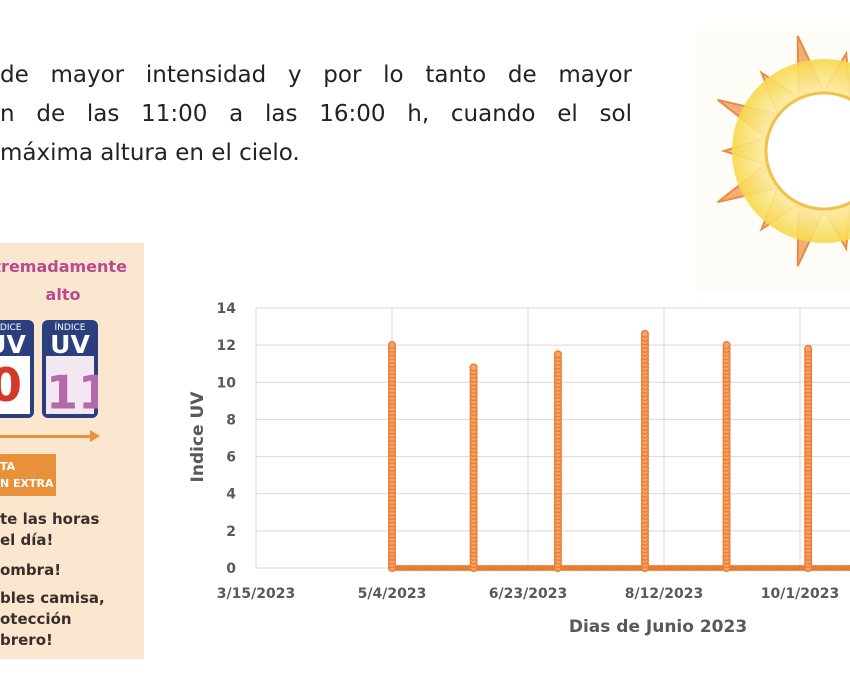 The width and height of the screenshot is (850, 690). I want to click on sun-icon, so click(783, 151).